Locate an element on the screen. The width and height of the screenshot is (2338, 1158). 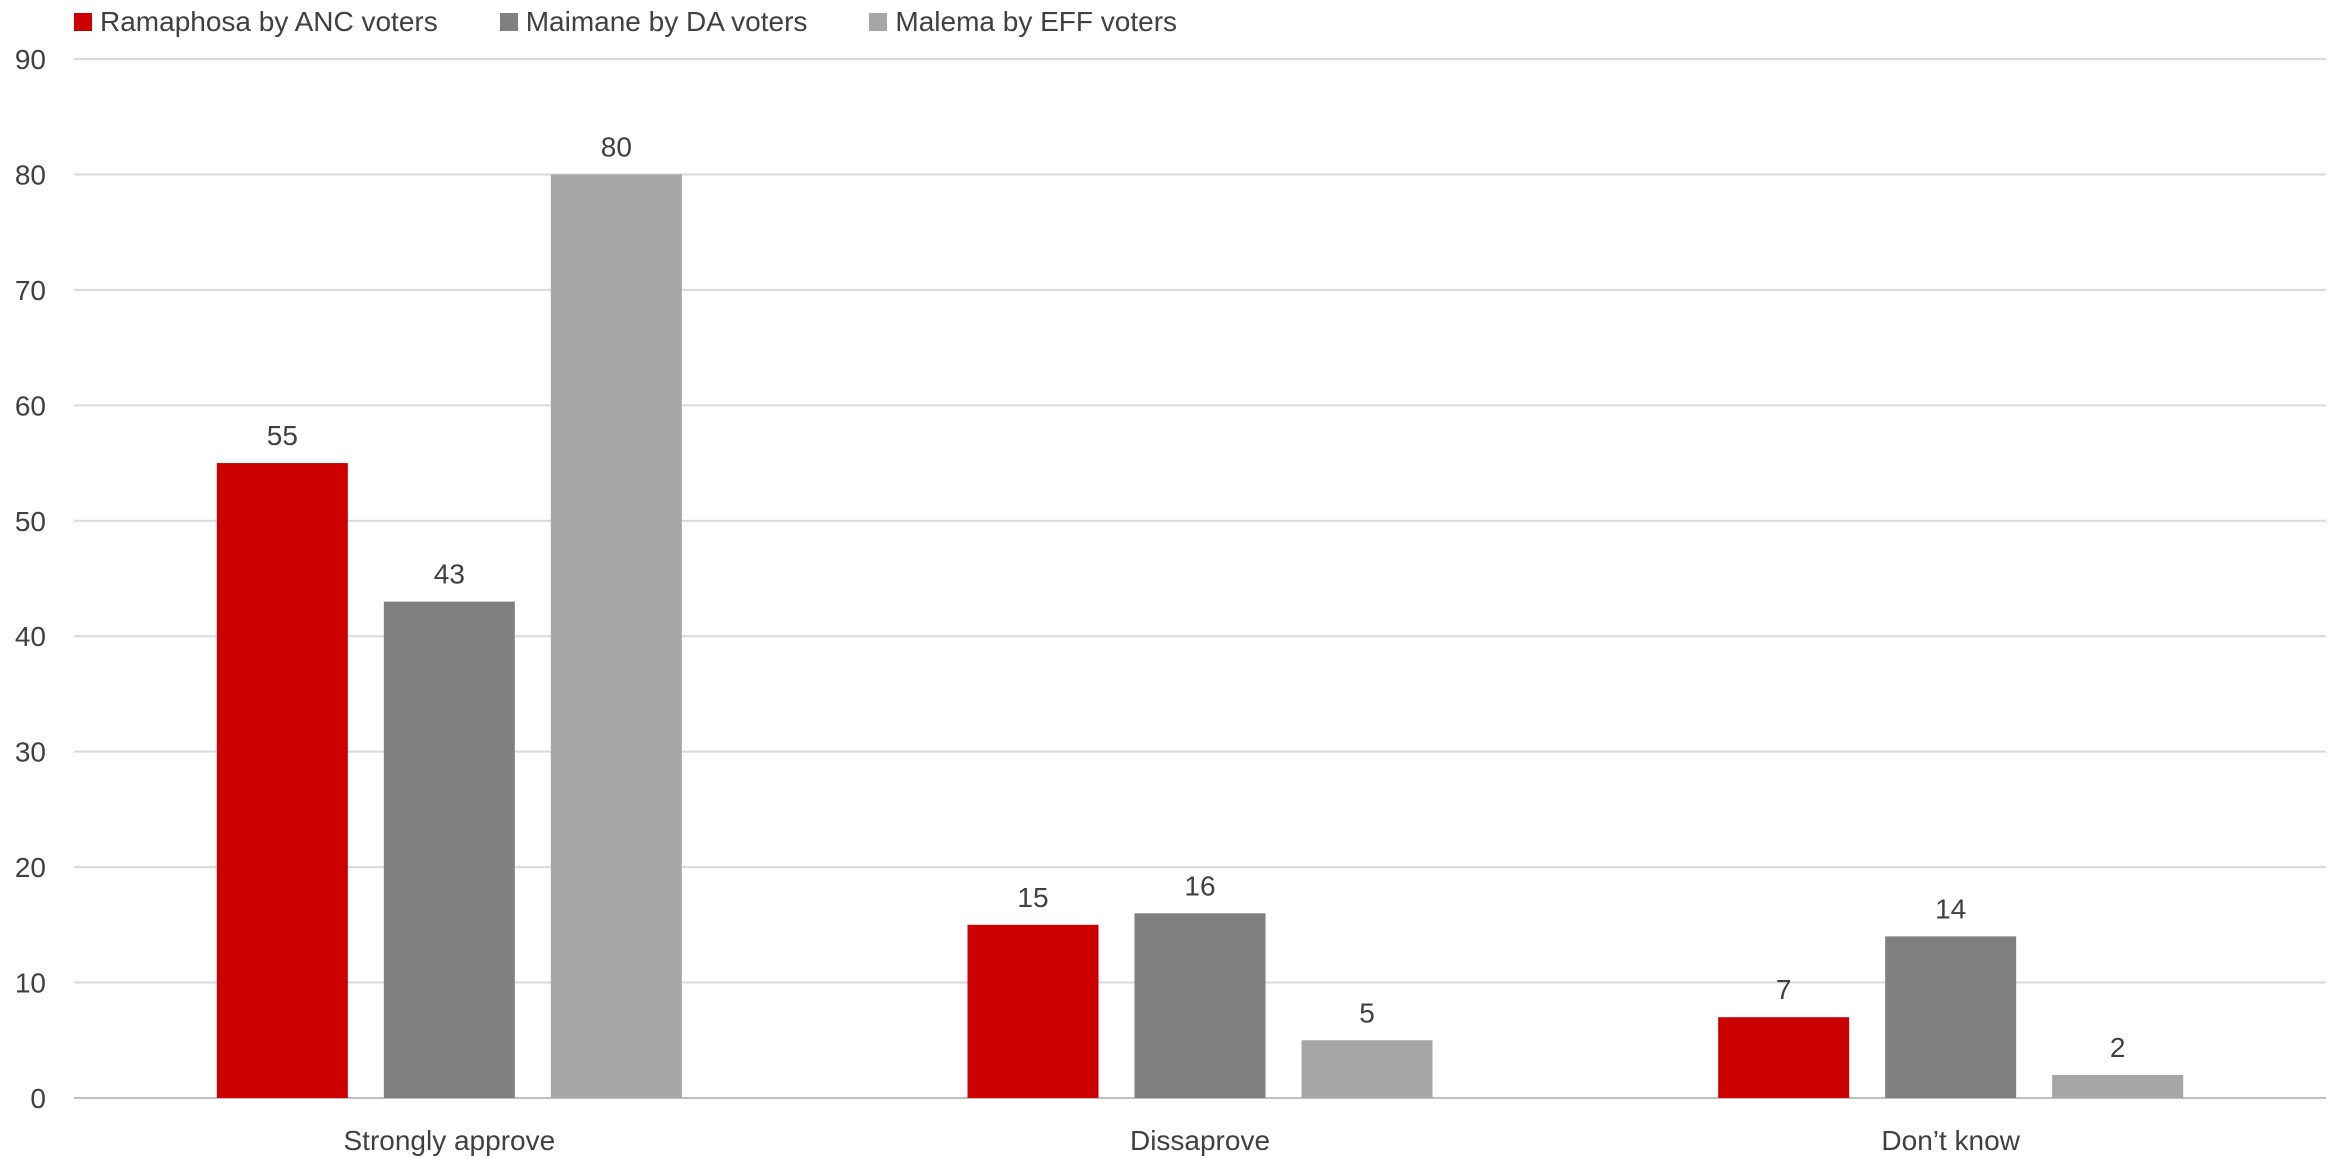
legend-label-anc: Ramaphosa by ANC voters is located at coordinates (269, 21).